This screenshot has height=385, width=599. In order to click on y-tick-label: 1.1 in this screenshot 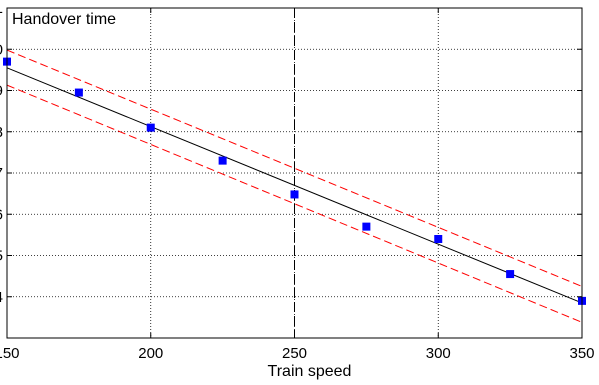, I will do `click(1, 8)`.